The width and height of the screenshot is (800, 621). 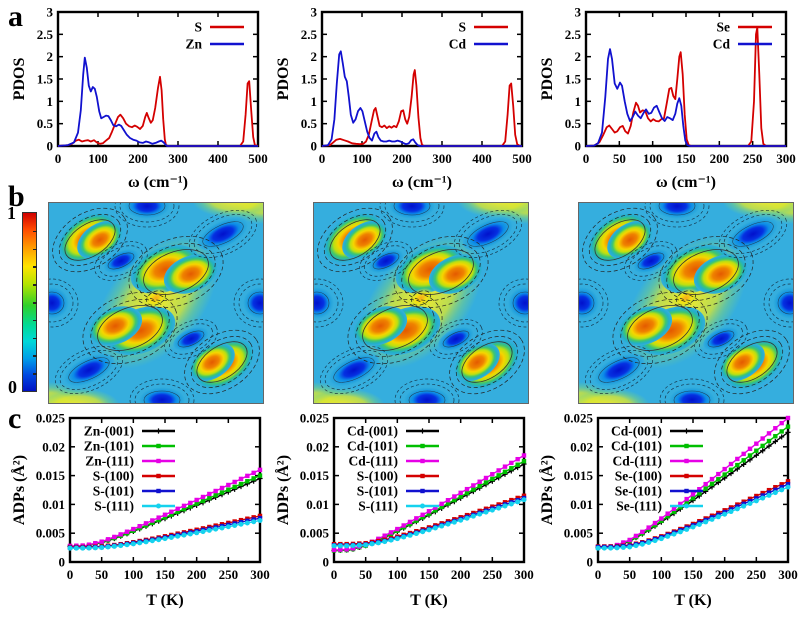 I want to click on svg-text: 2, so click(x=578, y=56).